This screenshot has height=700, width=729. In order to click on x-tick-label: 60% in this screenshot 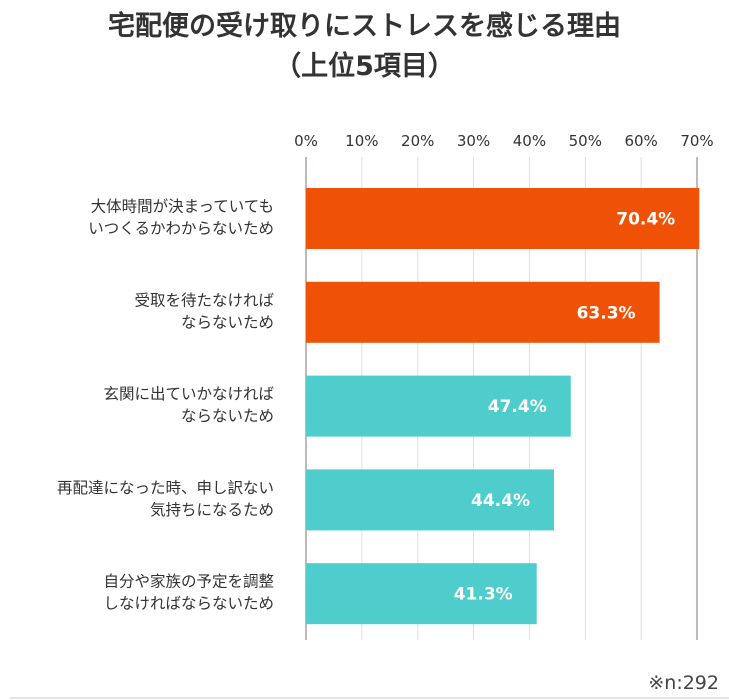, I will do `click(640, 141)`.